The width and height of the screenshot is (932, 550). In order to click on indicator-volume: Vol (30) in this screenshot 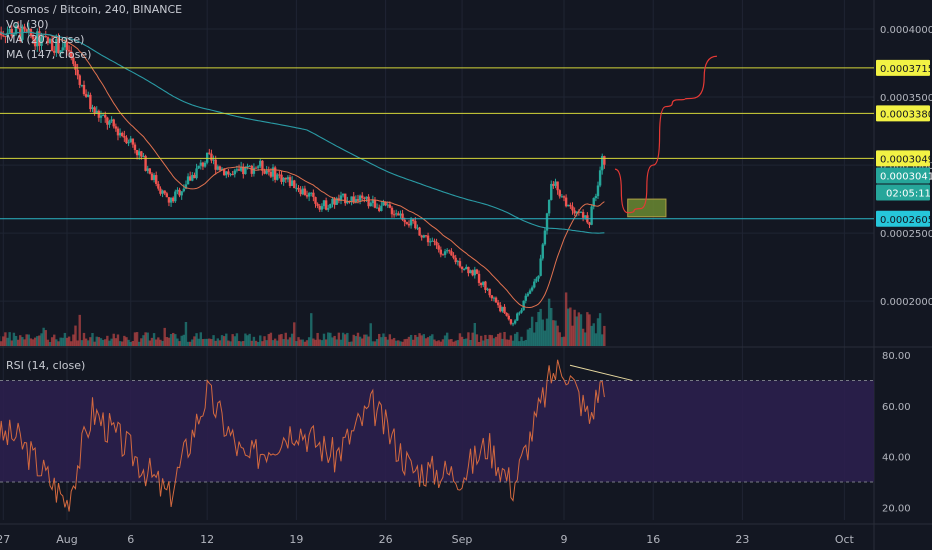, I will do `click(27, 24)`.